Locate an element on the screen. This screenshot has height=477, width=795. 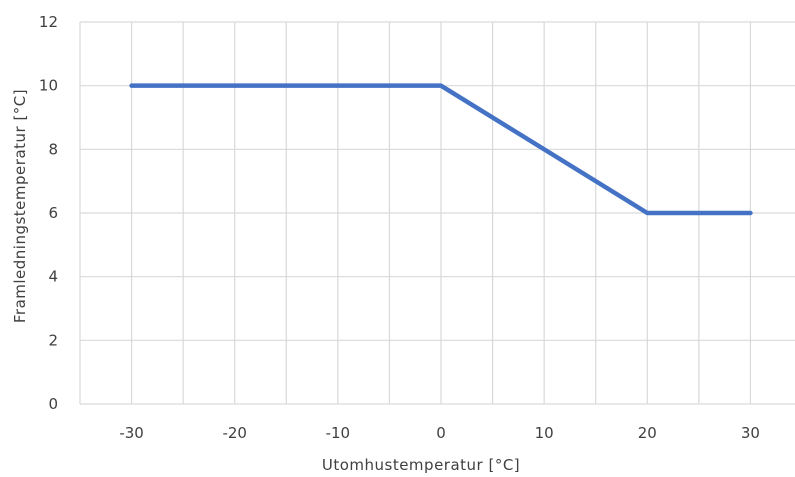
y-tick-label: 2 is located at coordinates (53, 340).